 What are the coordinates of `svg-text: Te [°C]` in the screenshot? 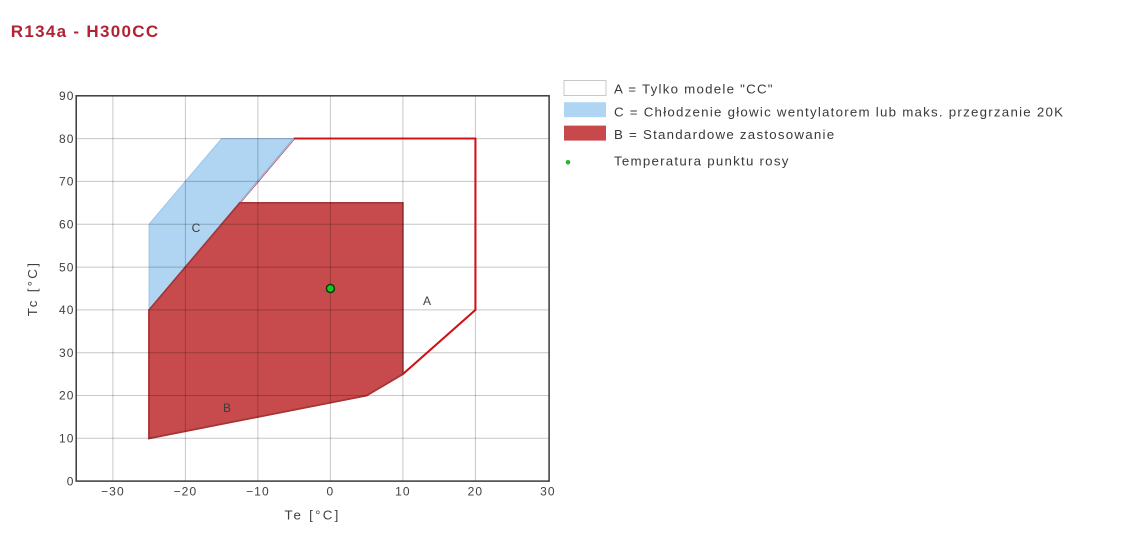 It's located at (313, 515).